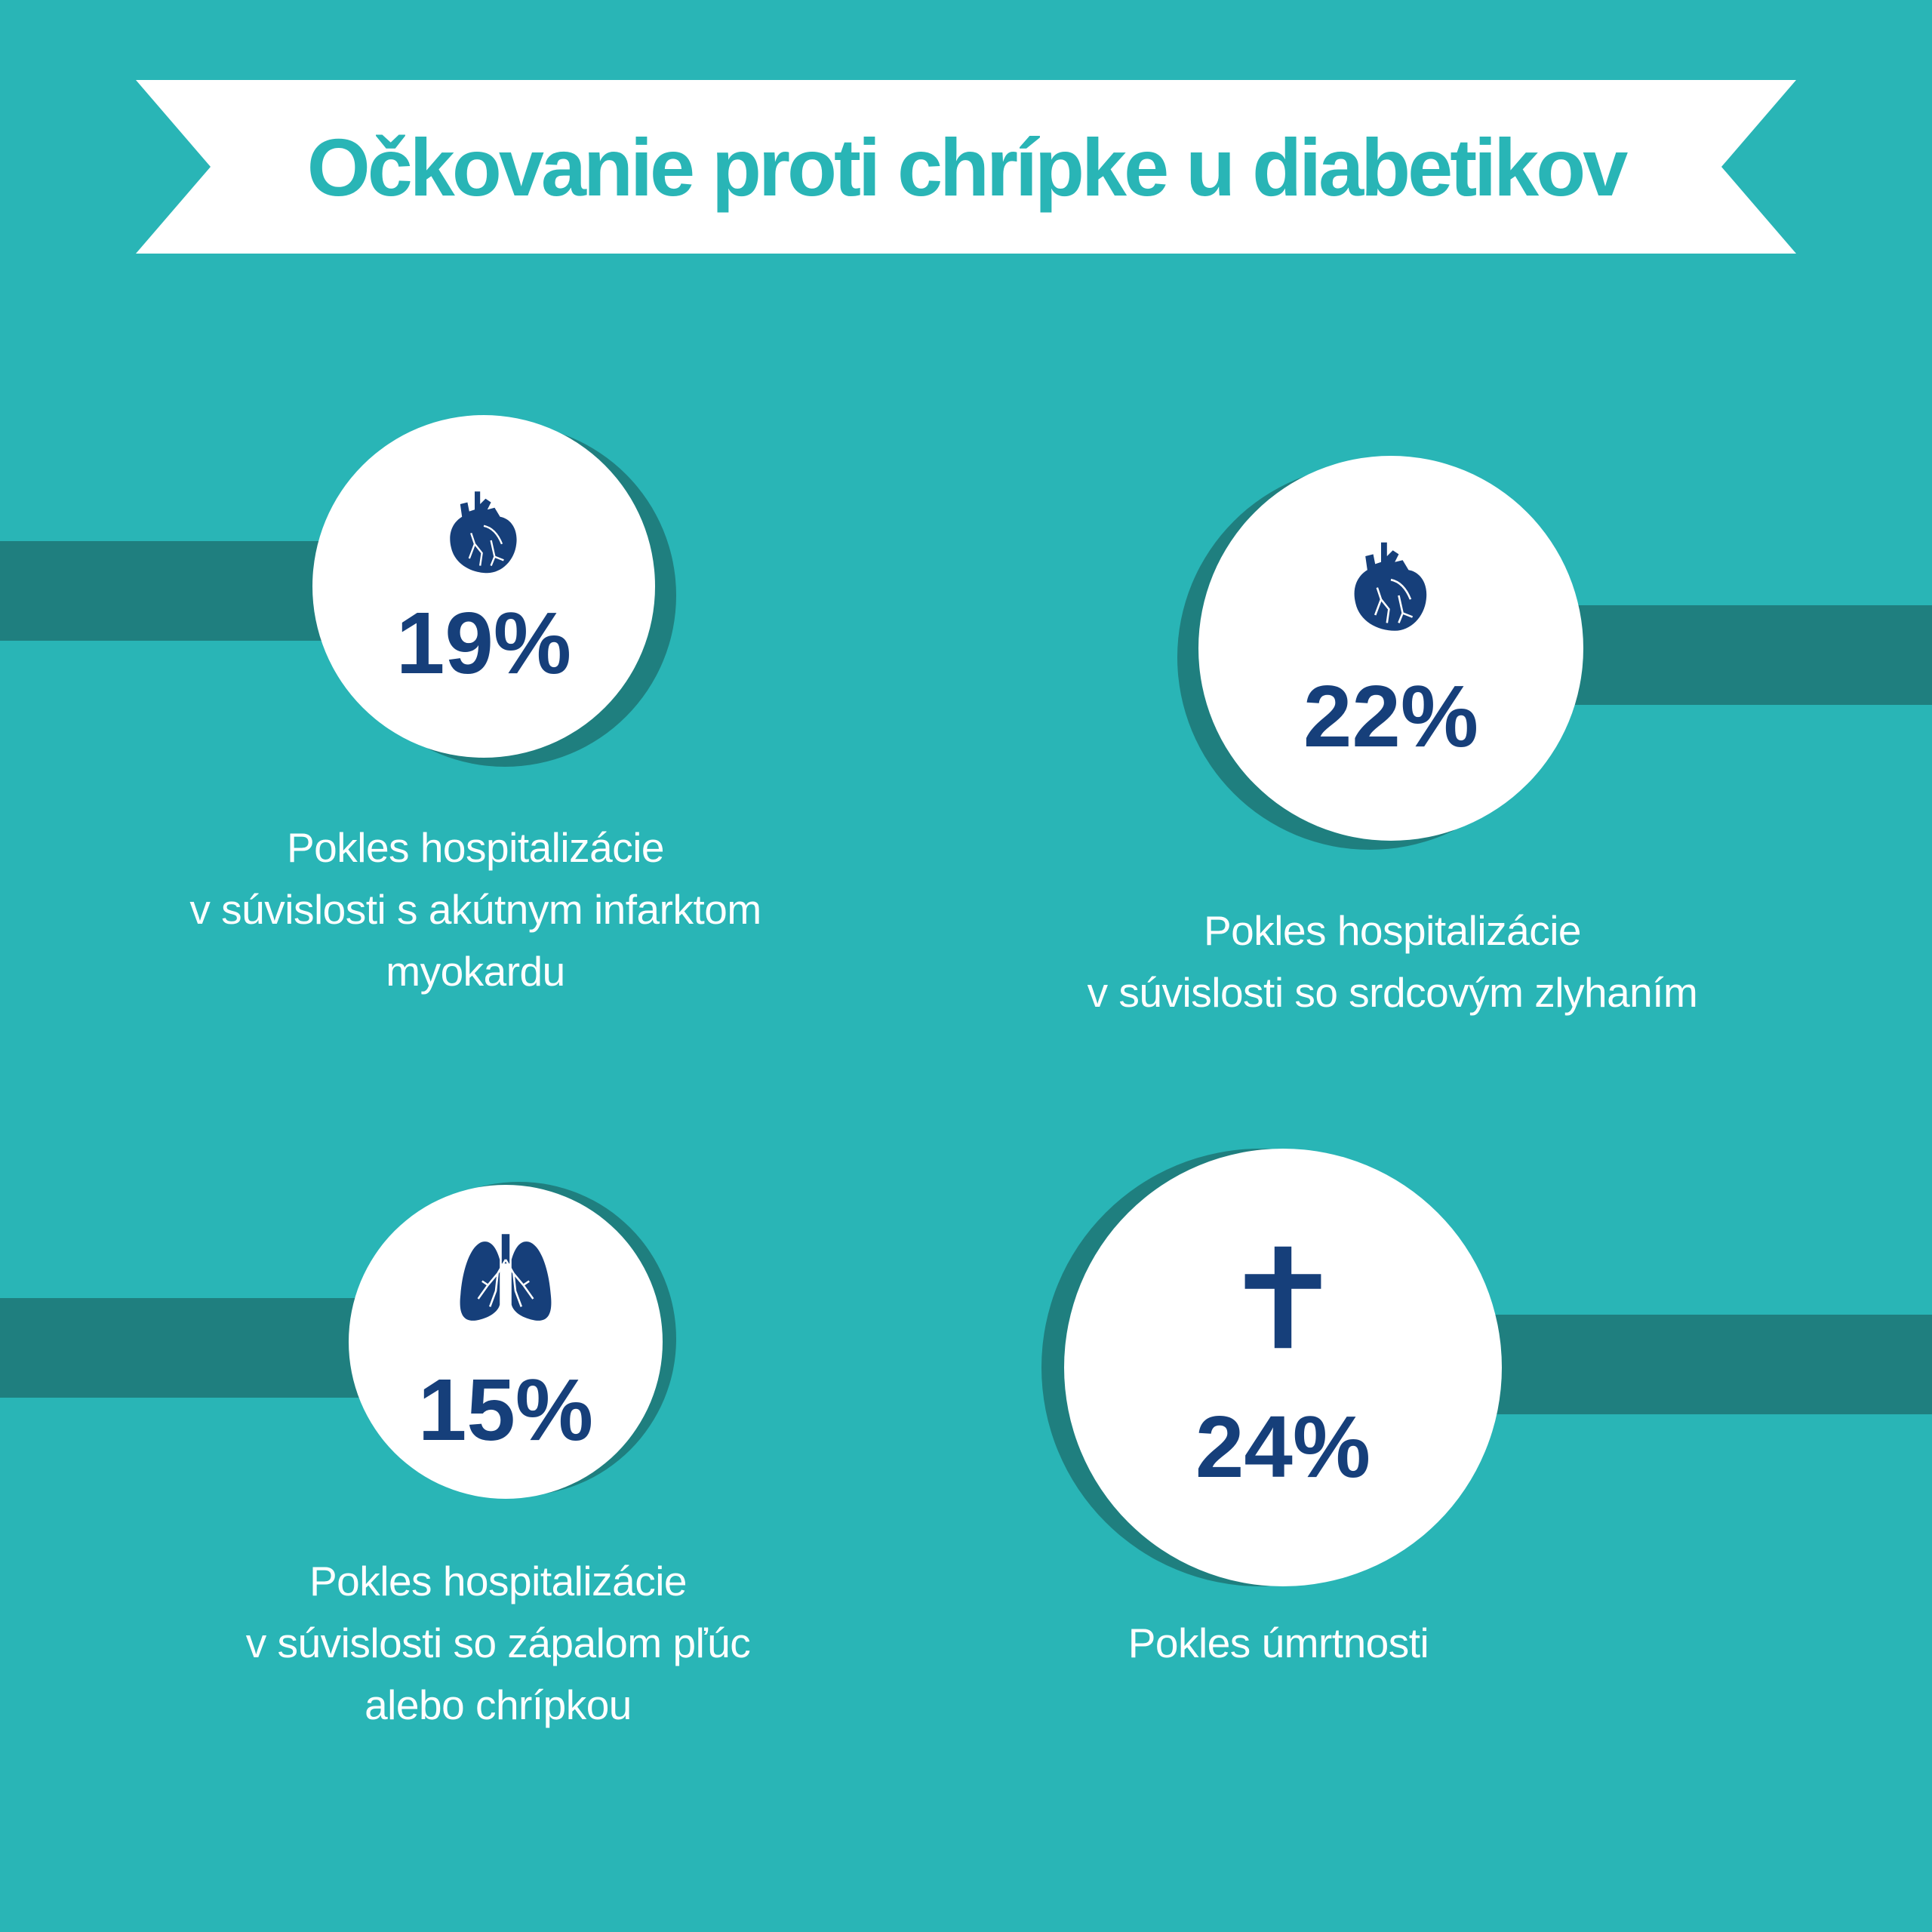 The width and height of the screenshot is (1932, 1932). I want to click on stat-value-2: 22%, so click(1391, 716).